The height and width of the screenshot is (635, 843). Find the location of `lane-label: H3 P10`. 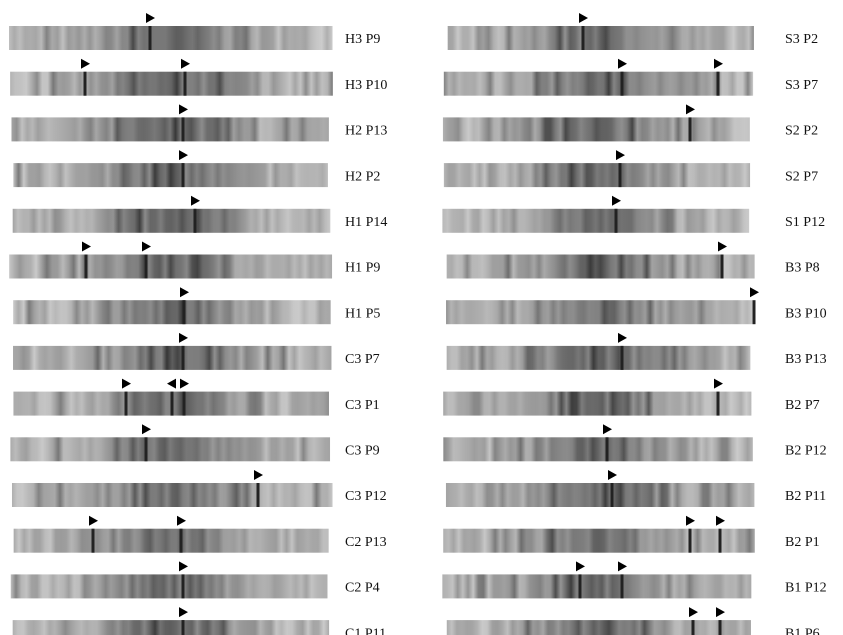

lane-label: H3 P10 is located at coordinates (366, 85).